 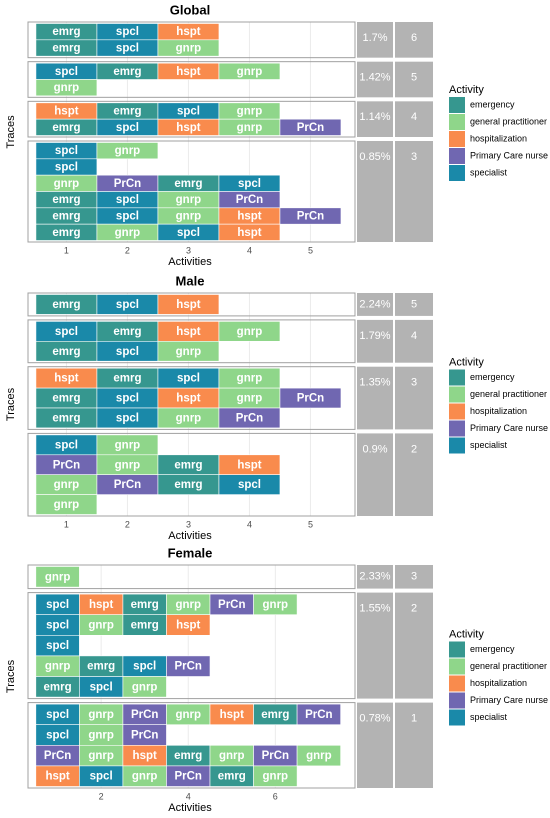 I want to click on share-label: 2.33%, so click(x=374, y=577).